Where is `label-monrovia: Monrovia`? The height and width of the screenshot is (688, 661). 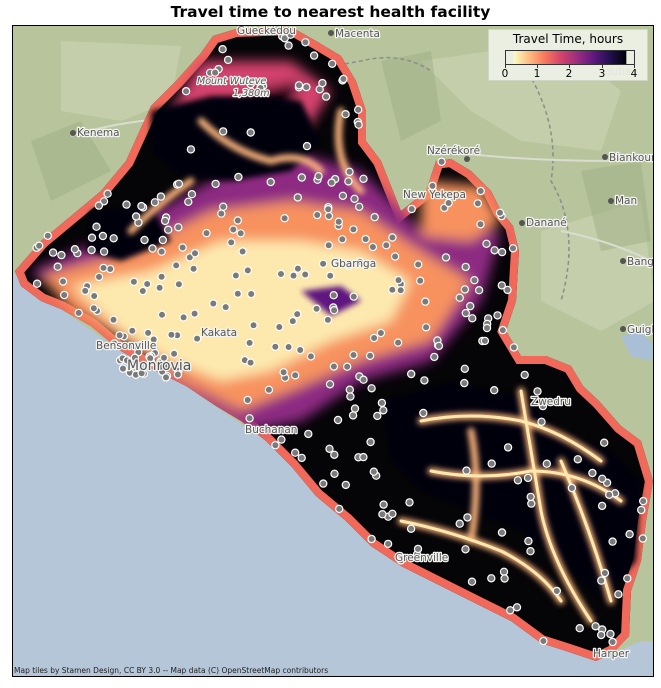 label-monrovia: Monrovia is located at coordinates (159, 366).